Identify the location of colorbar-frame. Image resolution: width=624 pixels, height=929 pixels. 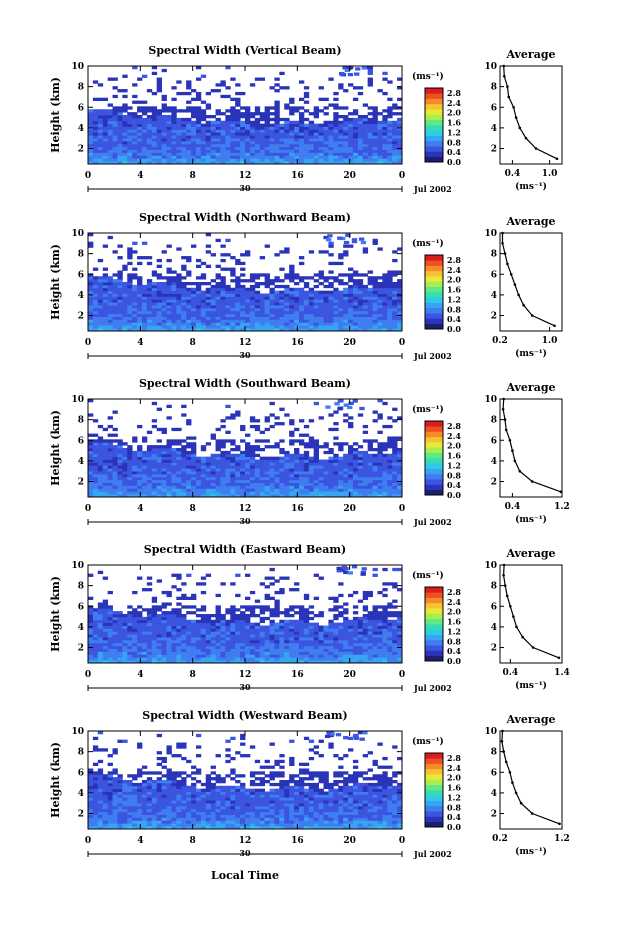
(434, 125).